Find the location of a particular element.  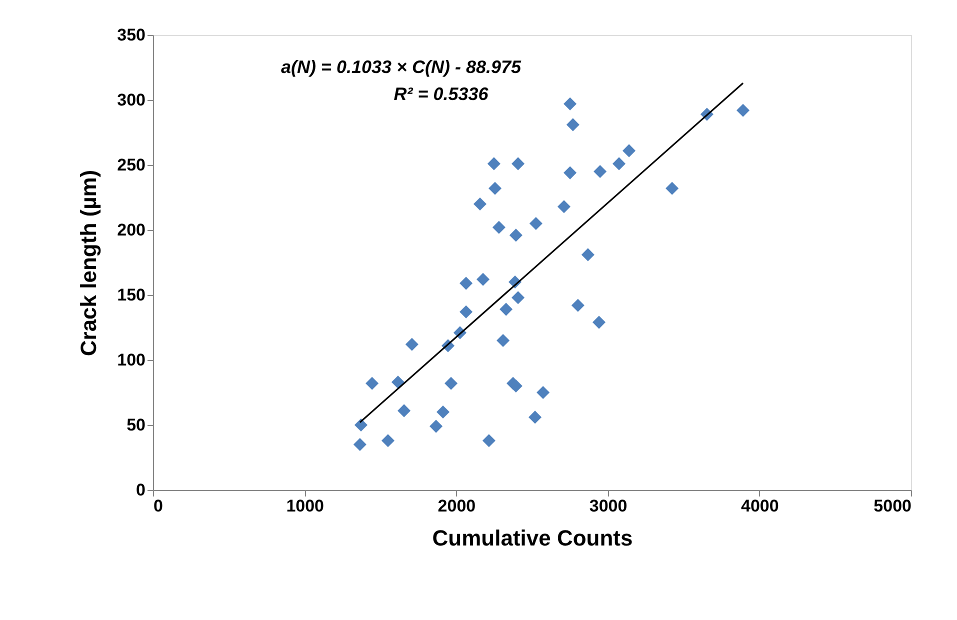

y-tick-label: 350 is located at coordinates (131, 35).